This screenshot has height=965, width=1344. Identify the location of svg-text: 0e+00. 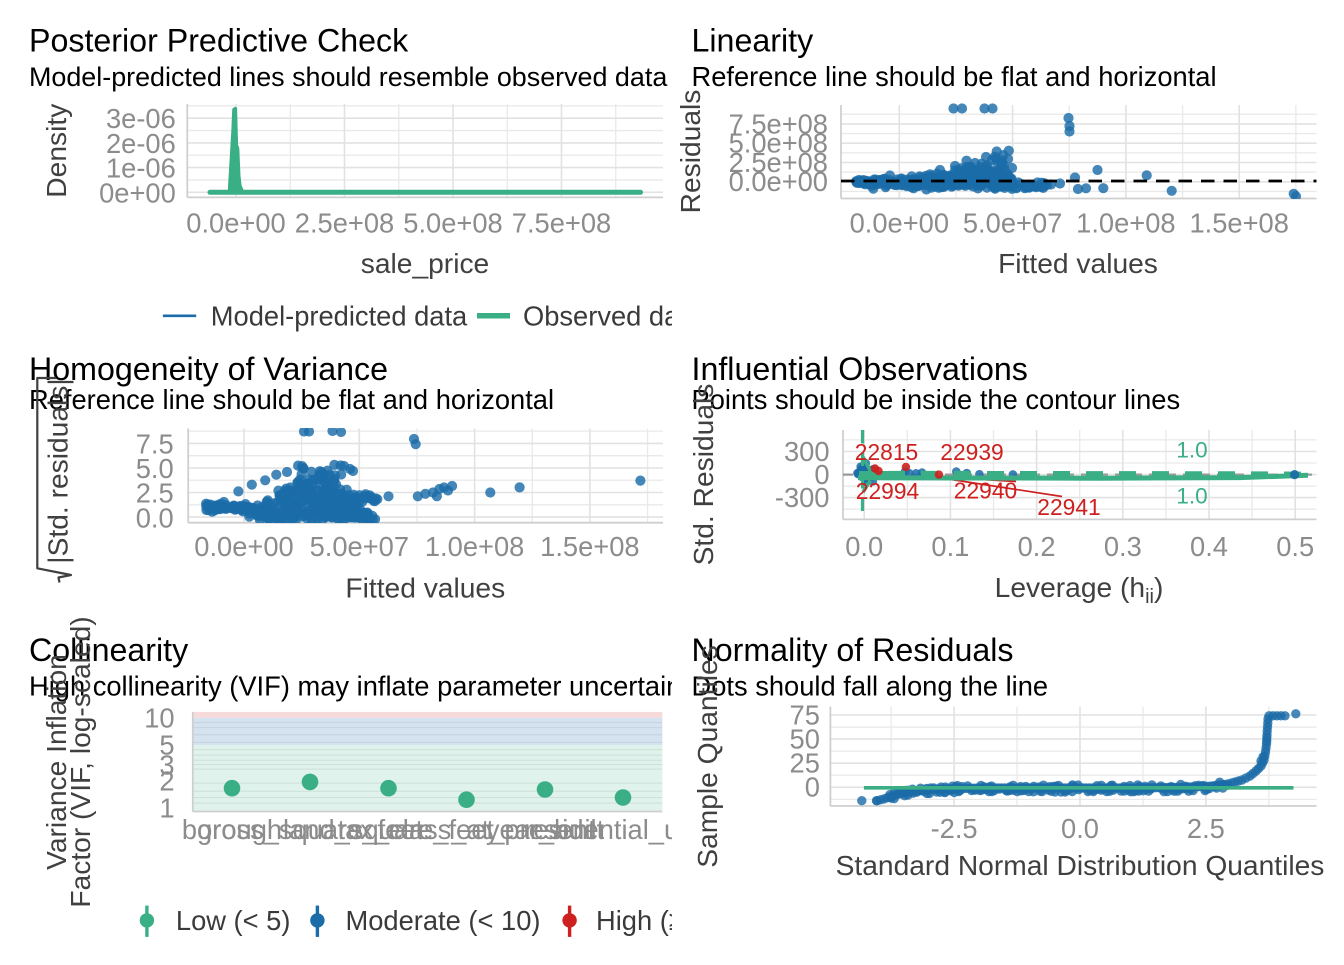
(137, 192).